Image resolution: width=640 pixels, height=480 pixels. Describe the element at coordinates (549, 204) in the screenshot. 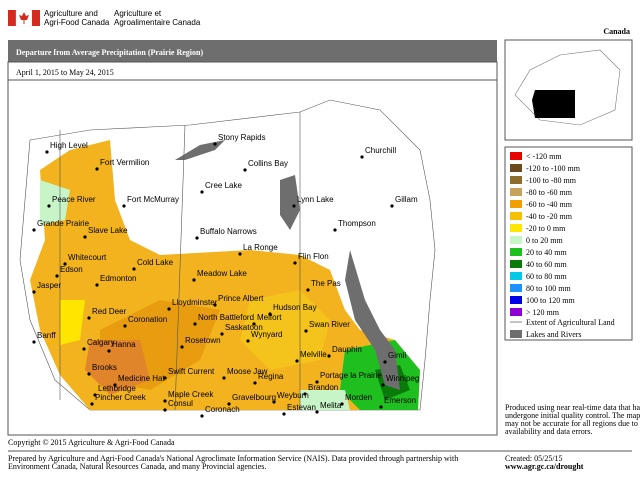

I see `legend-label: -60 to -40 mm` at that location.